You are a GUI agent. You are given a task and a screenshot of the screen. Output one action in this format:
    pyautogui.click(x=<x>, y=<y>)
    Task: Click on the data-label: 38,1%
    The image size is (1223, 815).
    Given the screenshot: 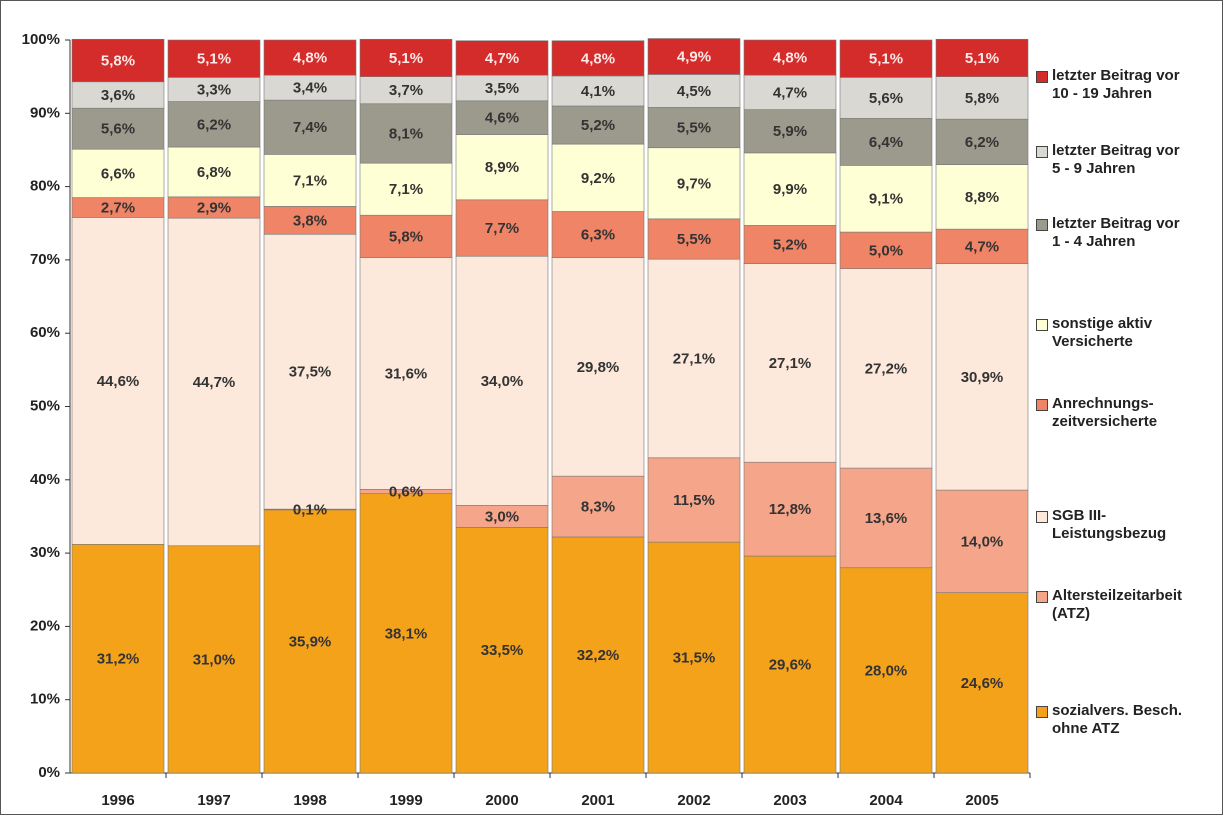 What is the action you would take?
    pyautogui.click(x=406, y=633)
    